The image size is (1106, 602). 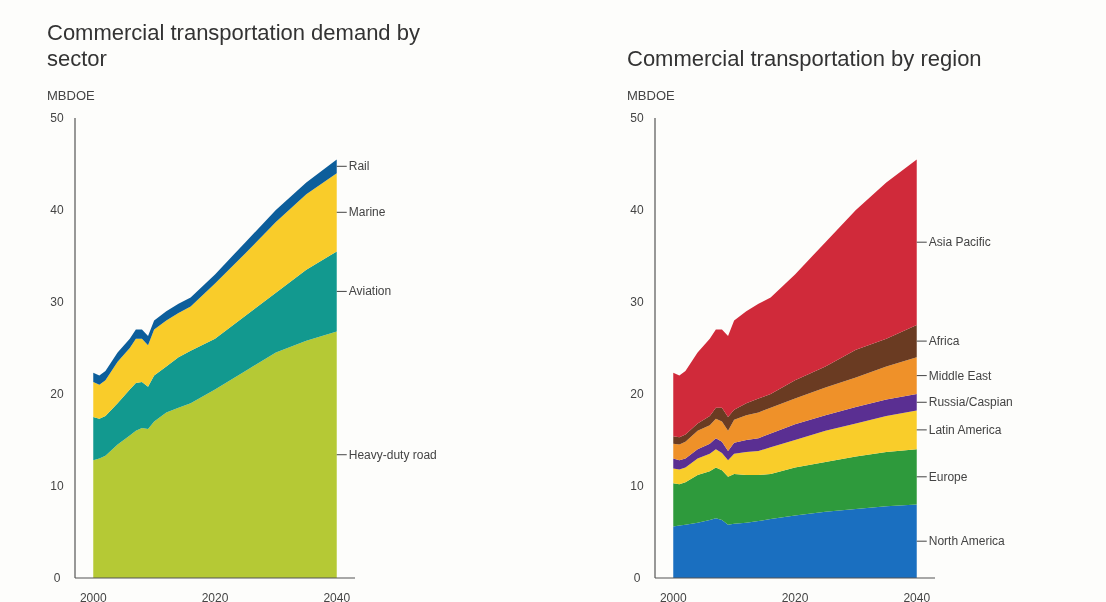 I want to click on series-label: Marine, so click(x=367, y=212).